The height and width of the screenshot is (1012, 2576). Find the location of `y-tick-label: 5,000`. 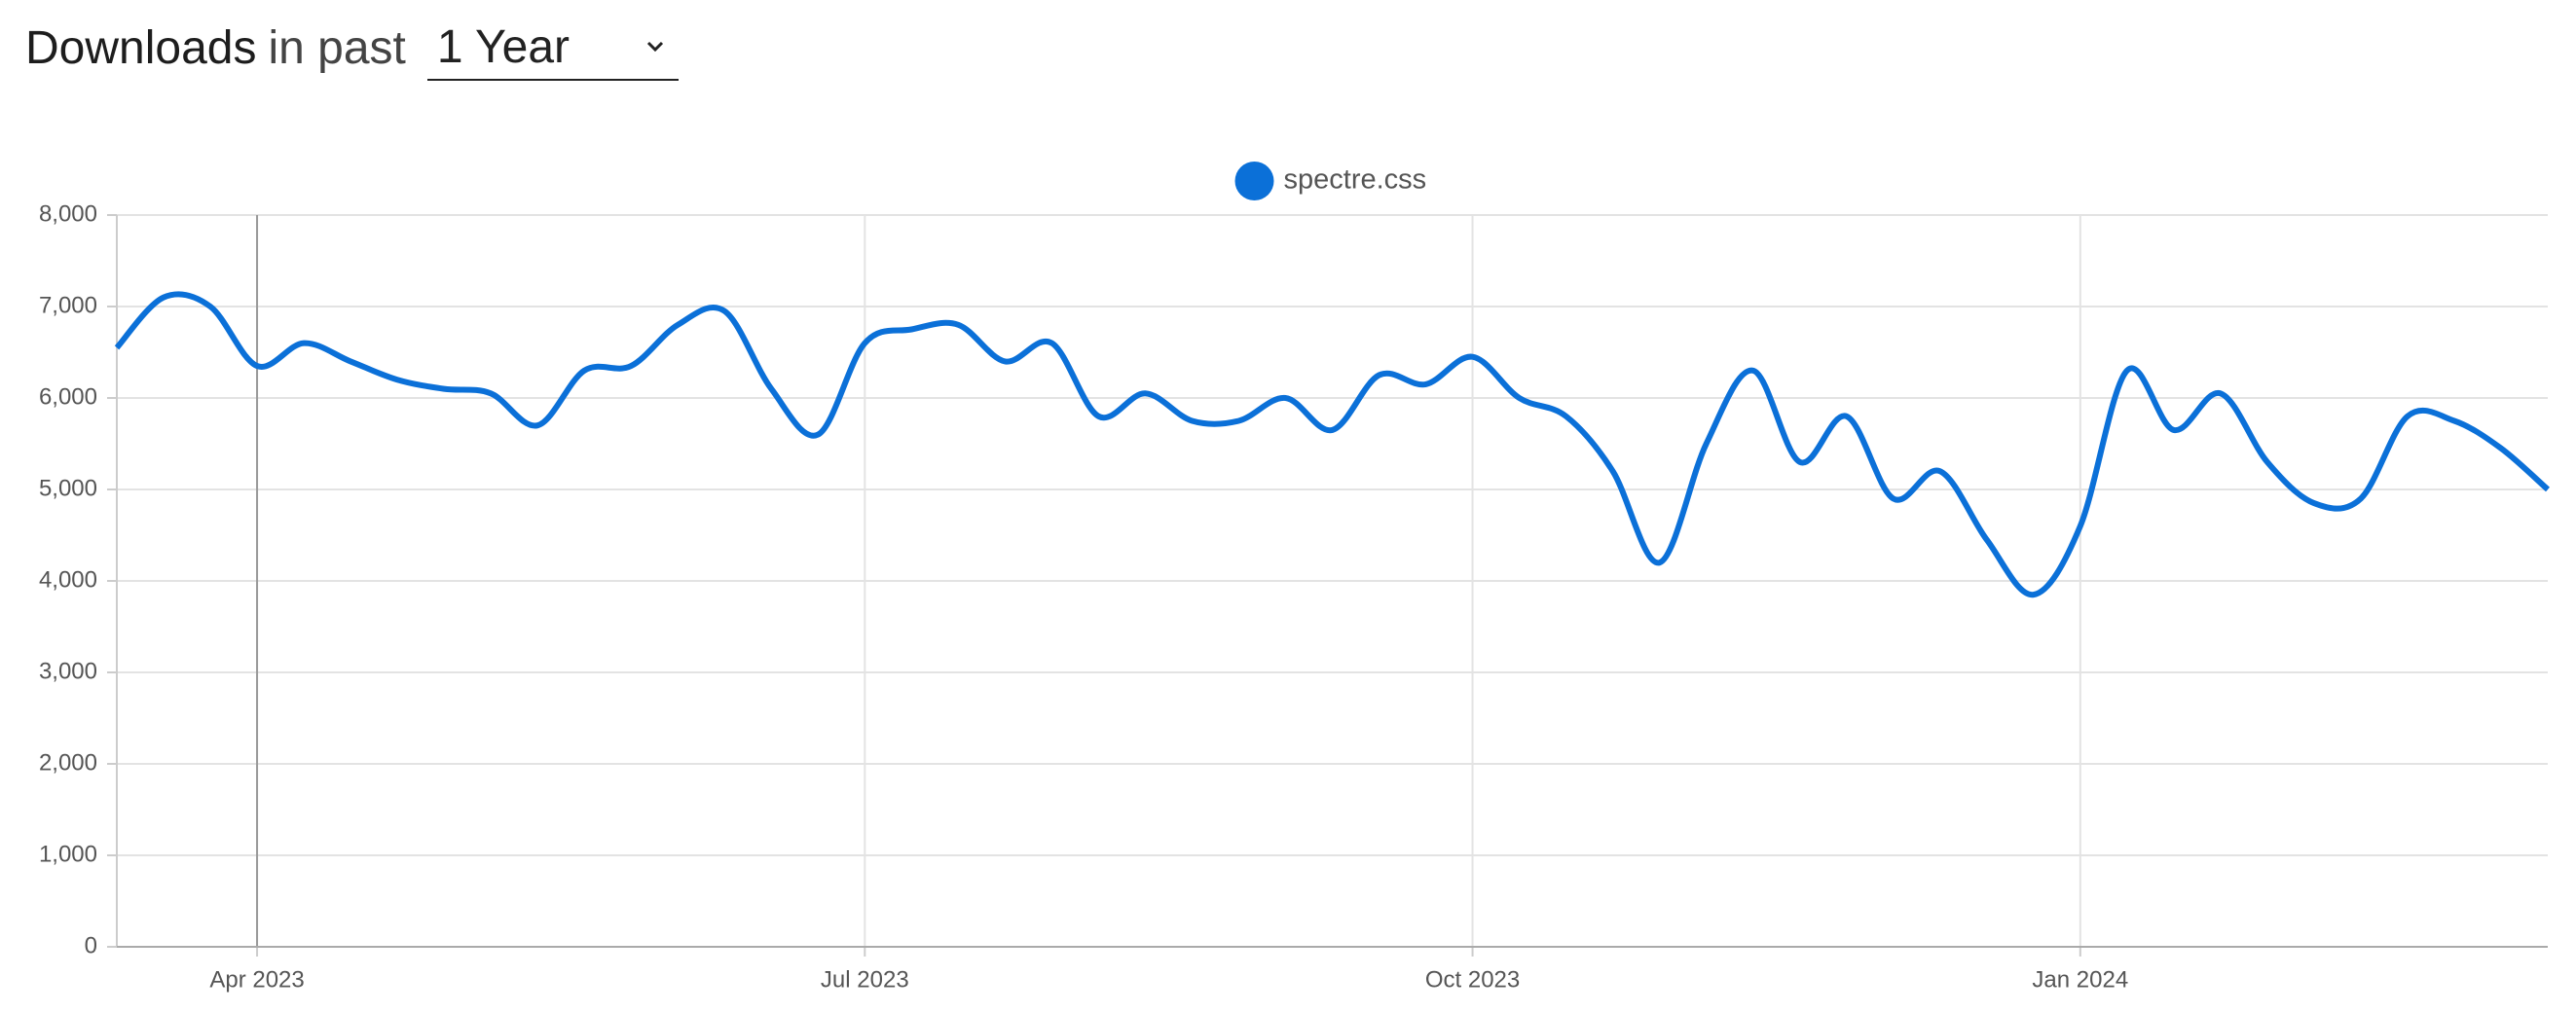

y-tick-label: 5,000 is located at coordinates (68, 488).